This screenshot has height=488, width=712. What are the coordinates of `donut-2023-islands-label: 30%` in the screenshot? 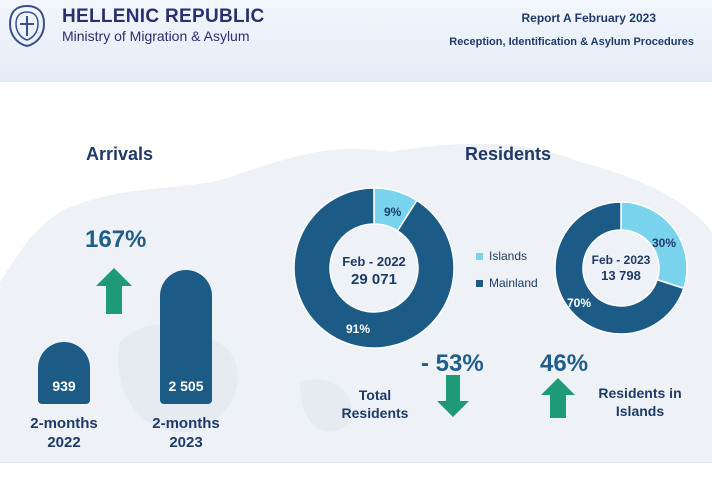 It's located at (664, 243).